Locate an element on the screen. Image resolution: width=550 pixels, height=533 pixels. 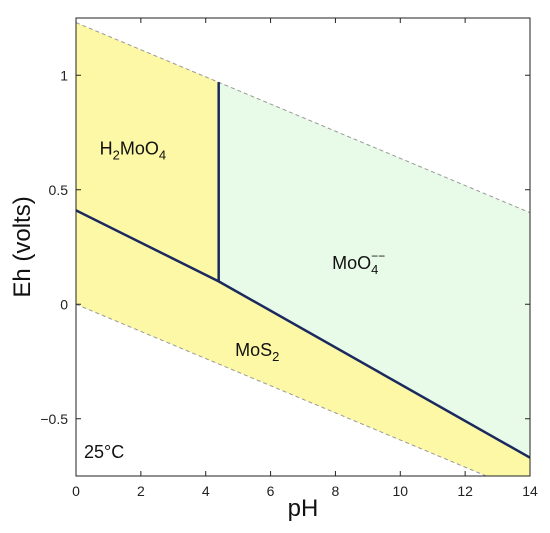
x-tick-label: 12 is located at coordinates (465, 491).